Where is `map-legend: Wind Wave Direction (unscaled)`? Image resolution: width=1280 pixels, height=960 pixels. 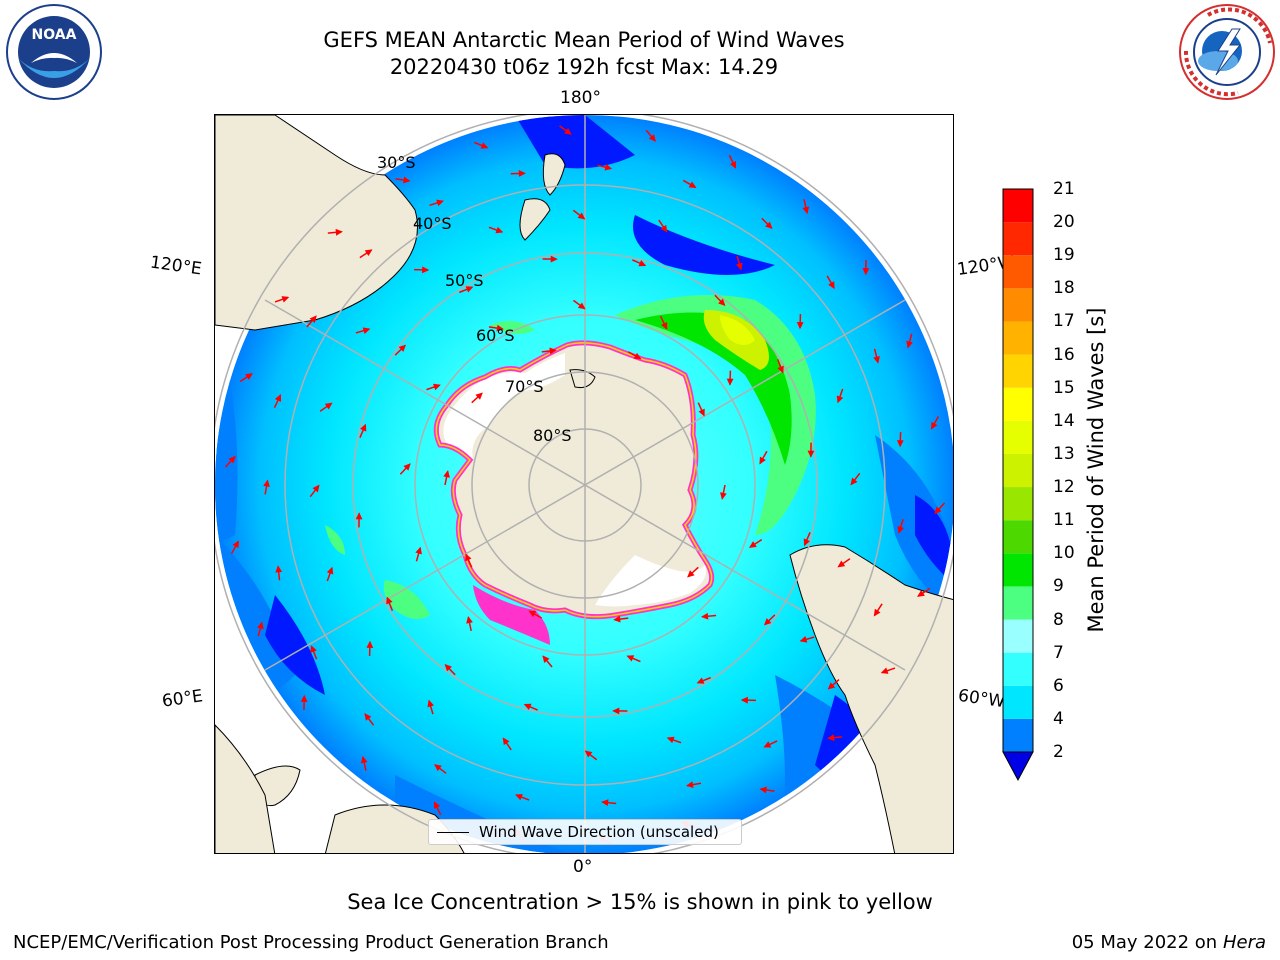
map-legend: Wind Wave Direction (unscaled) is located at coordinates (585, 832).